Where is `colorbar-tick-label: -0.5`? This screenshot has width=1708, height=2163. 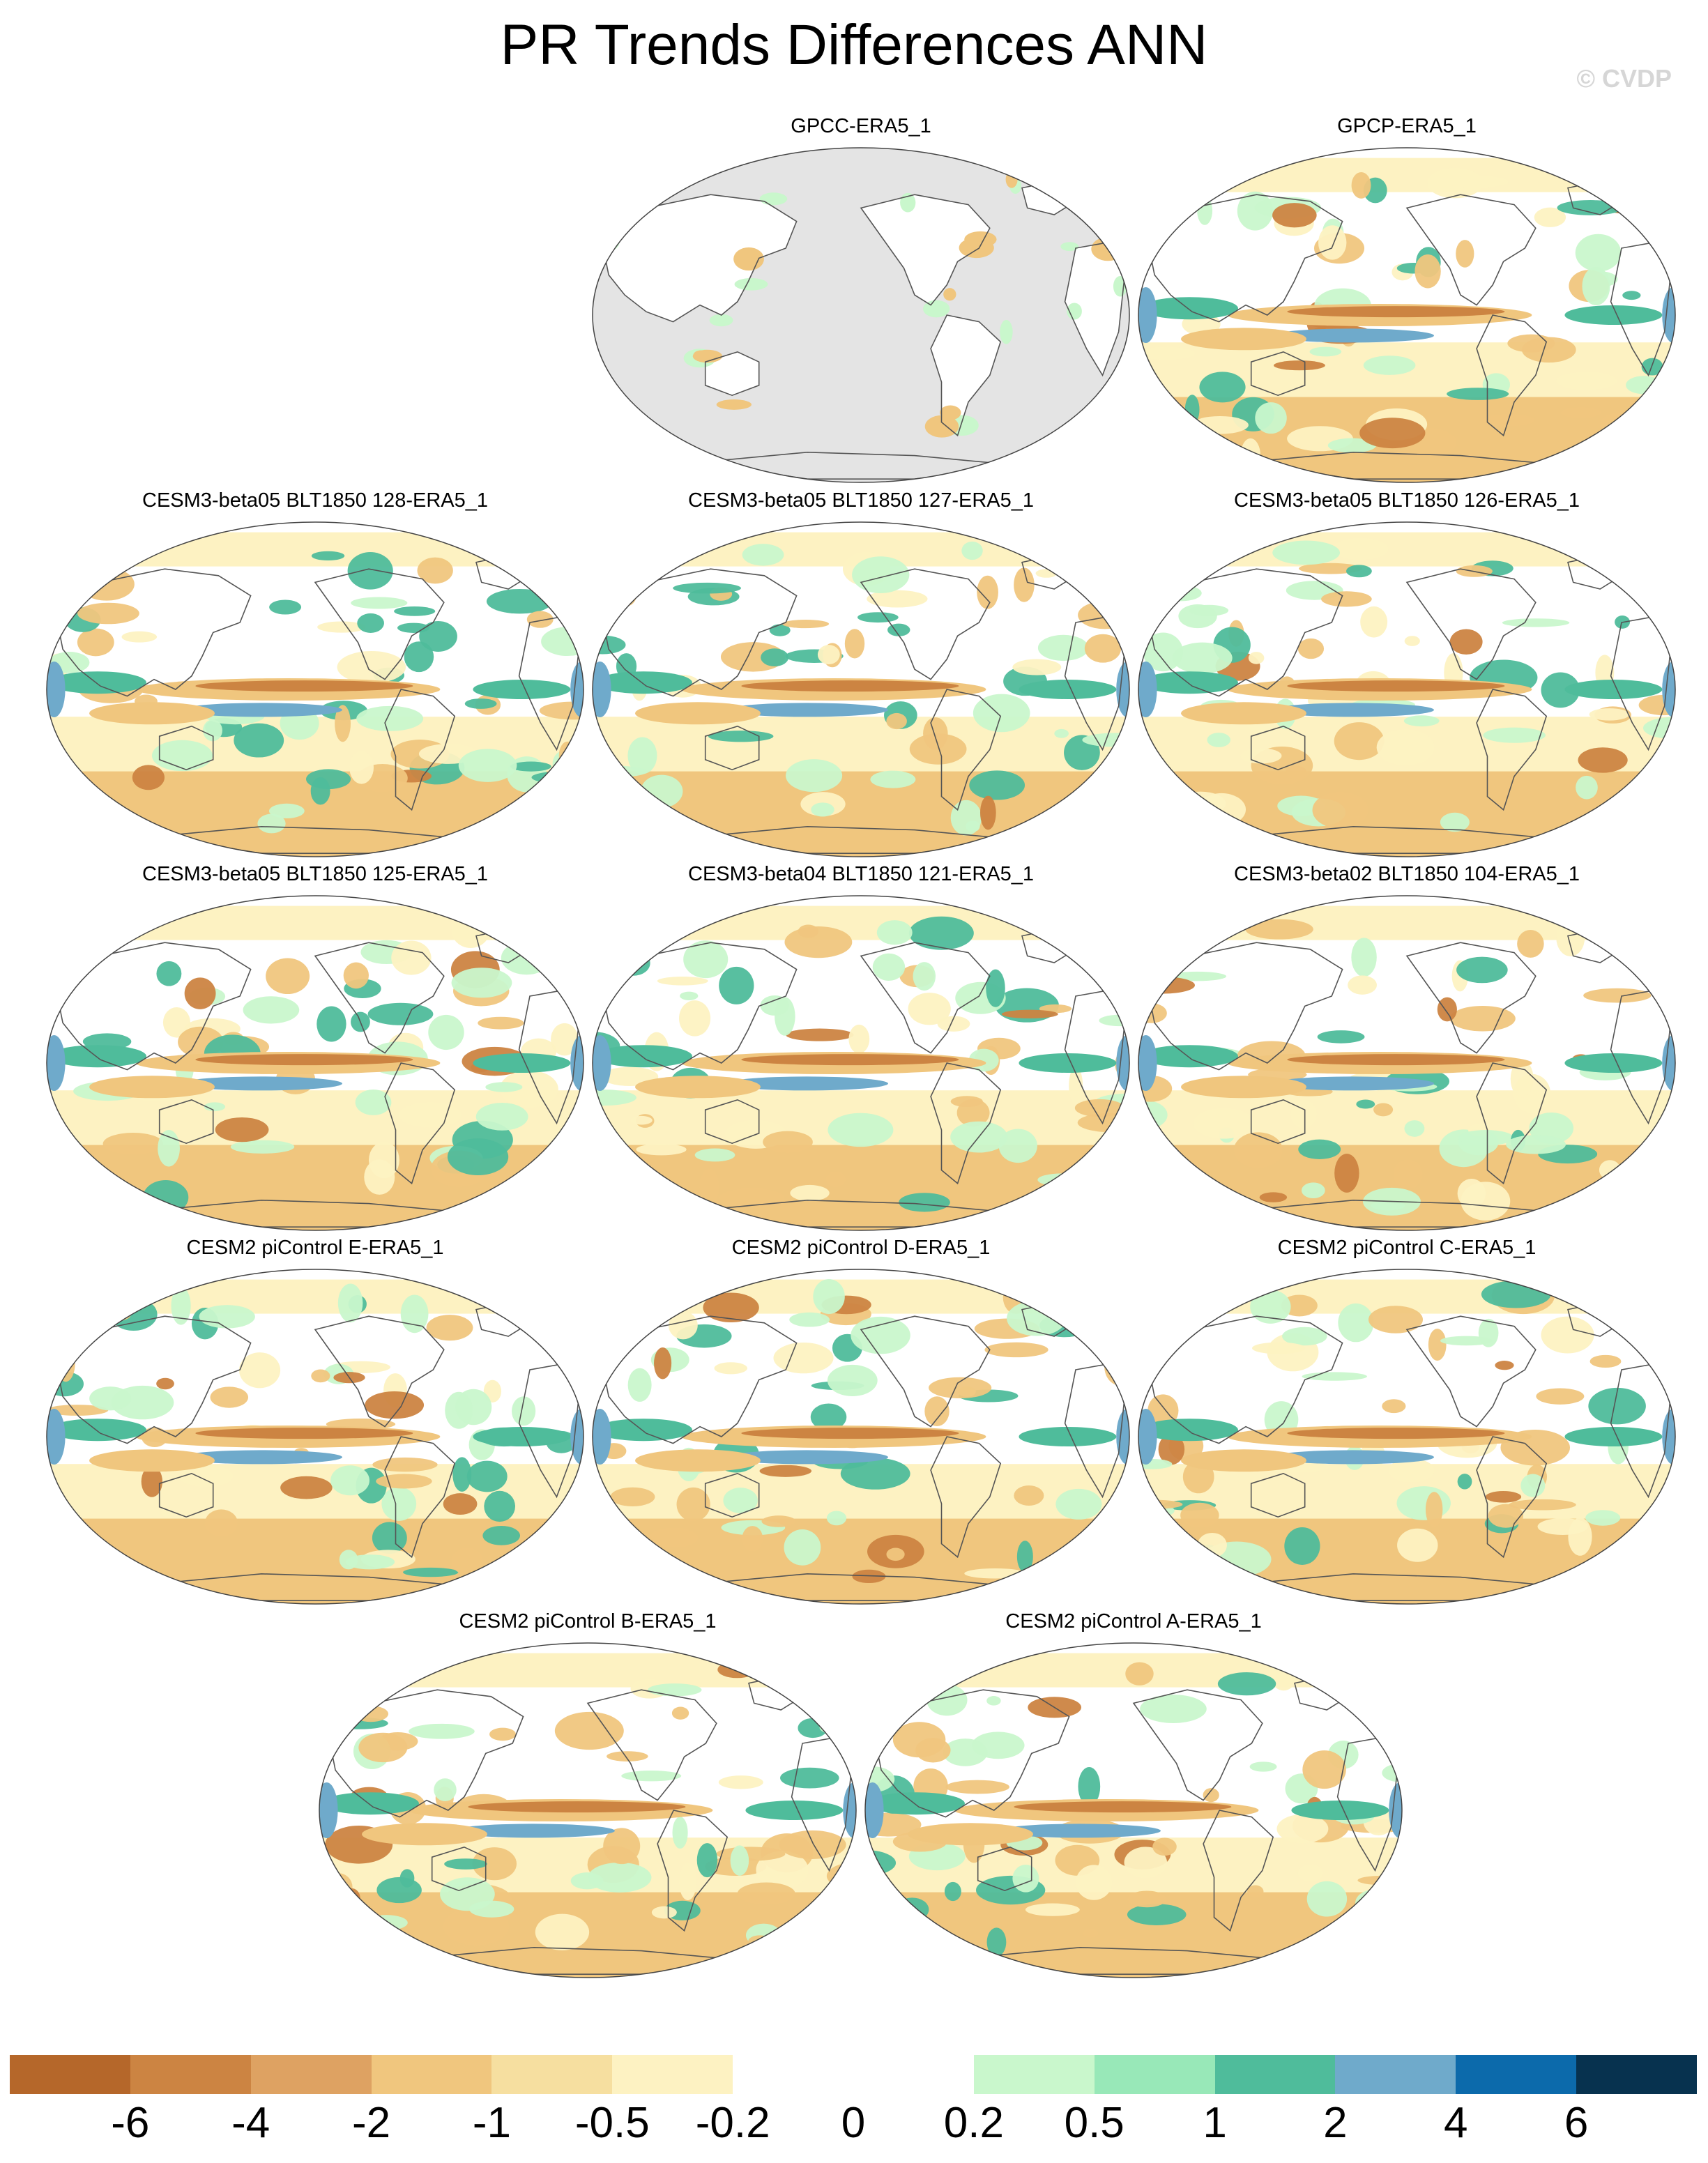 colorbar-tick-label: -0.5 is located at coordinates (612, 2123).